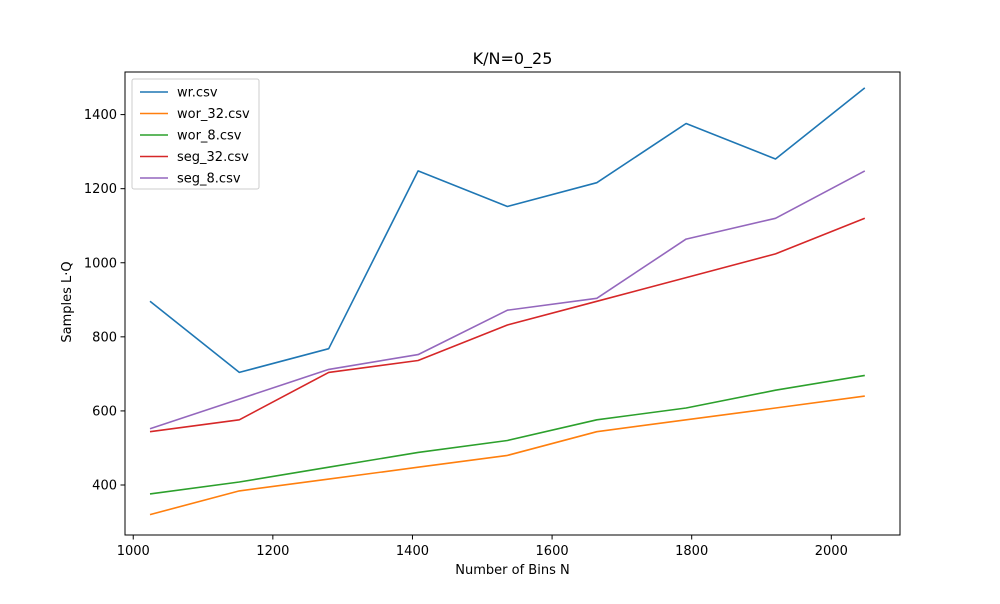  What do you see at coordinates (100, 263) in the screenshot?
I see `y-tick-label: 1000` at bounding box center [100, 263].